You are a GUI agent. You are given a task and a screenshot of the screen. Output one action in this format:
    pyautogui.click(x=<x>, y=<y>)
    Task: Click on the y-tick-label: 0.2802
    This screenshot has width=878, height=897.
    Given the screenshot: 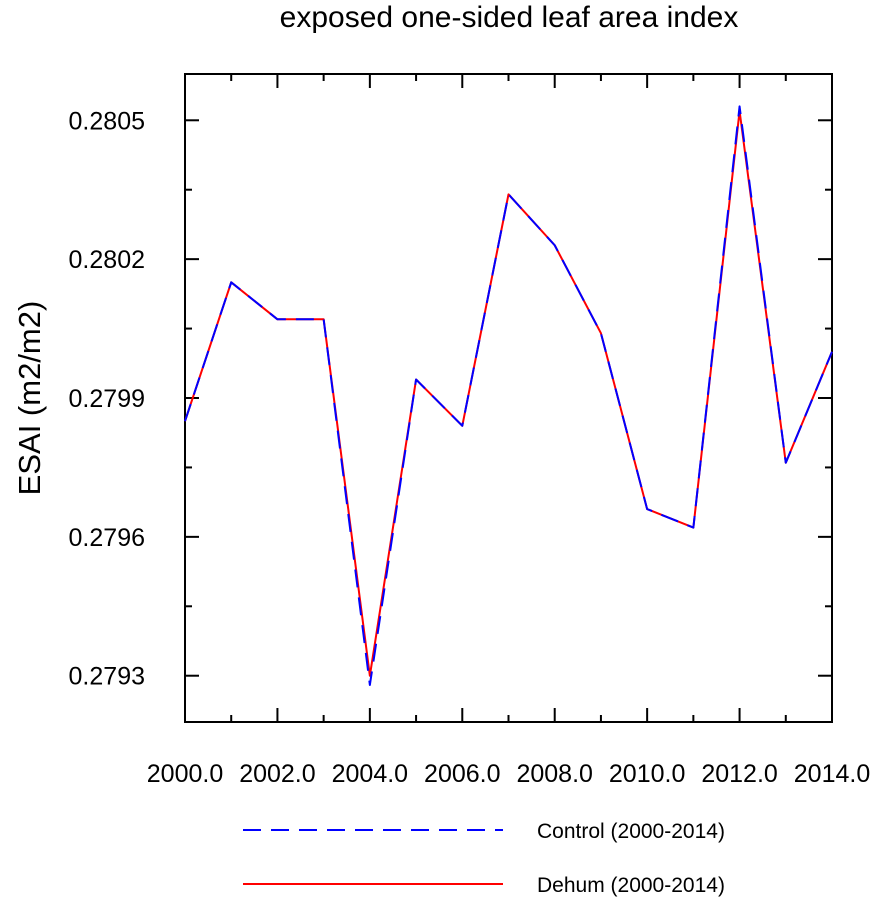 What is the action you would take?
    pyautogui.click(x=107, y=260)
    